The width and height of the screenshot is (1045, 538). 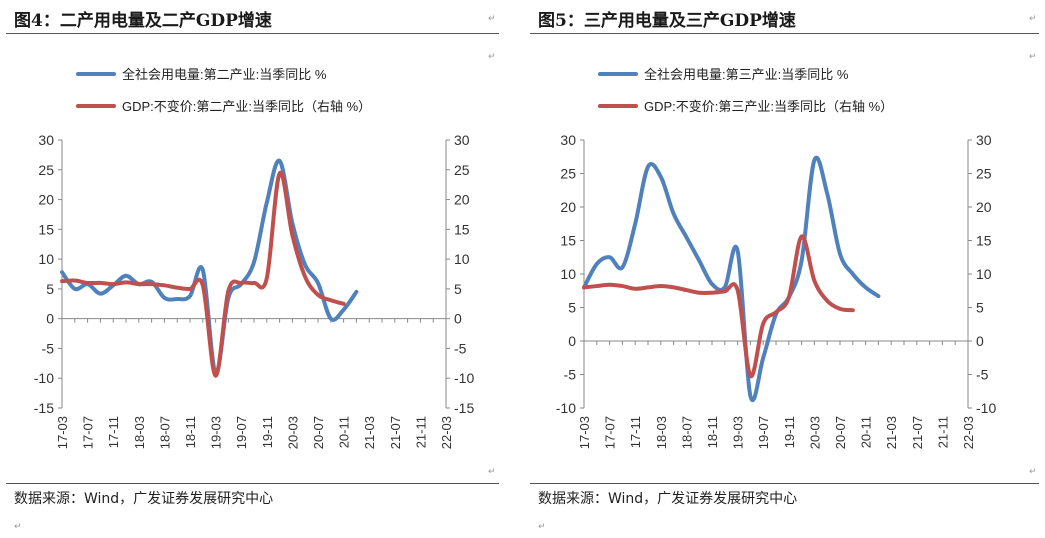 What do you see at coordinates (44, 408) in the screenshot?
I see `y-tick-label-left: -15` at bounding box center [44, 408].